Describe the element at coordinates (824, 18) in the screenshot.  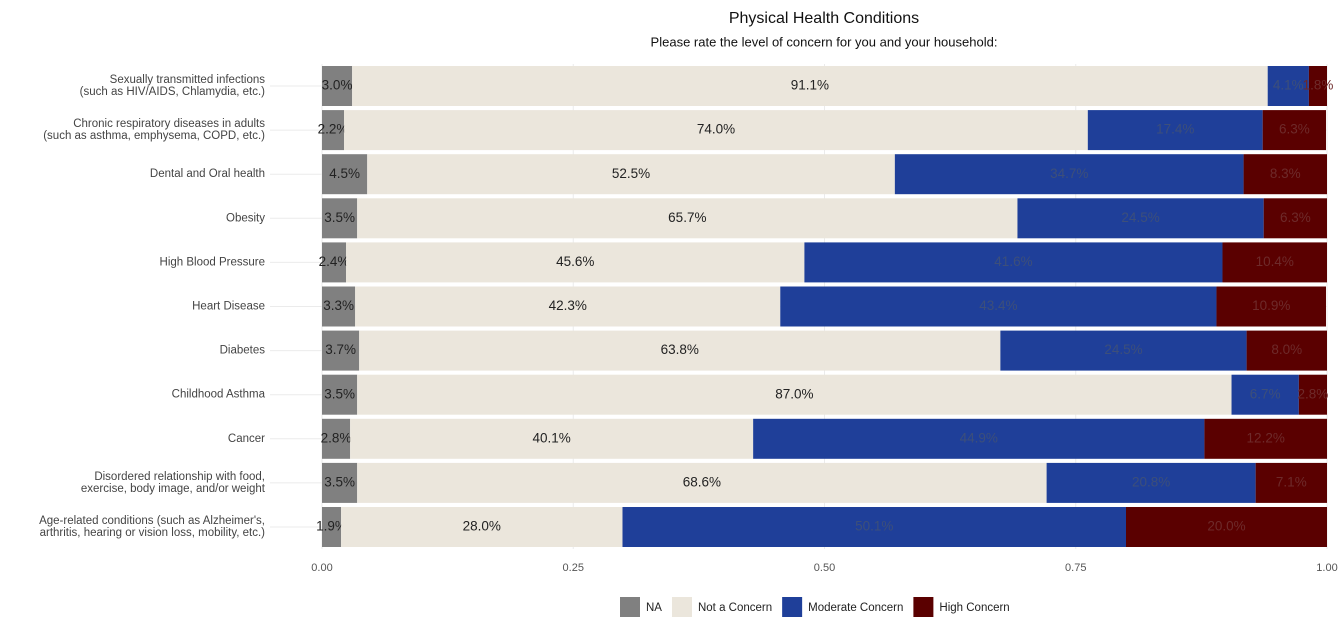
I see `chart-title: Physical Health Conditions` at that location.